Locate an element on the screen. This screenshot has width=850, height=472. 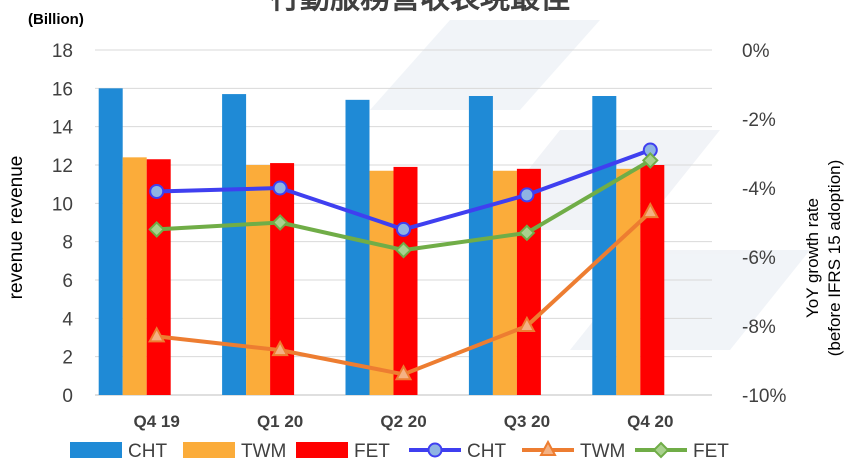
legend-swatch-bar-cht is located at coordinates (96, 450).